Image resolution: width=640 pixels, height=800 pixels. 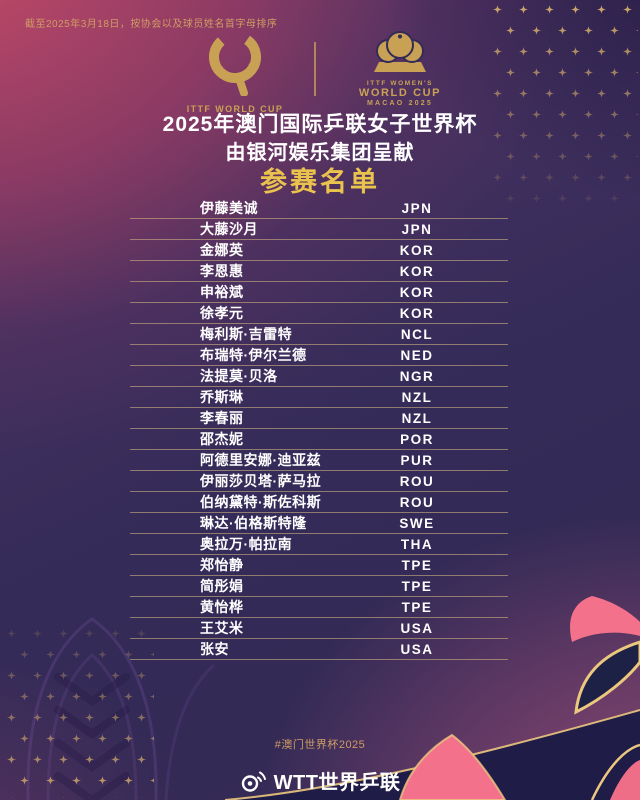 What do you see at coordinates (253, 523) in the screenshot?
I see `player-name: 琳达·伯格斯特隆` at bounding box center [253, 523].